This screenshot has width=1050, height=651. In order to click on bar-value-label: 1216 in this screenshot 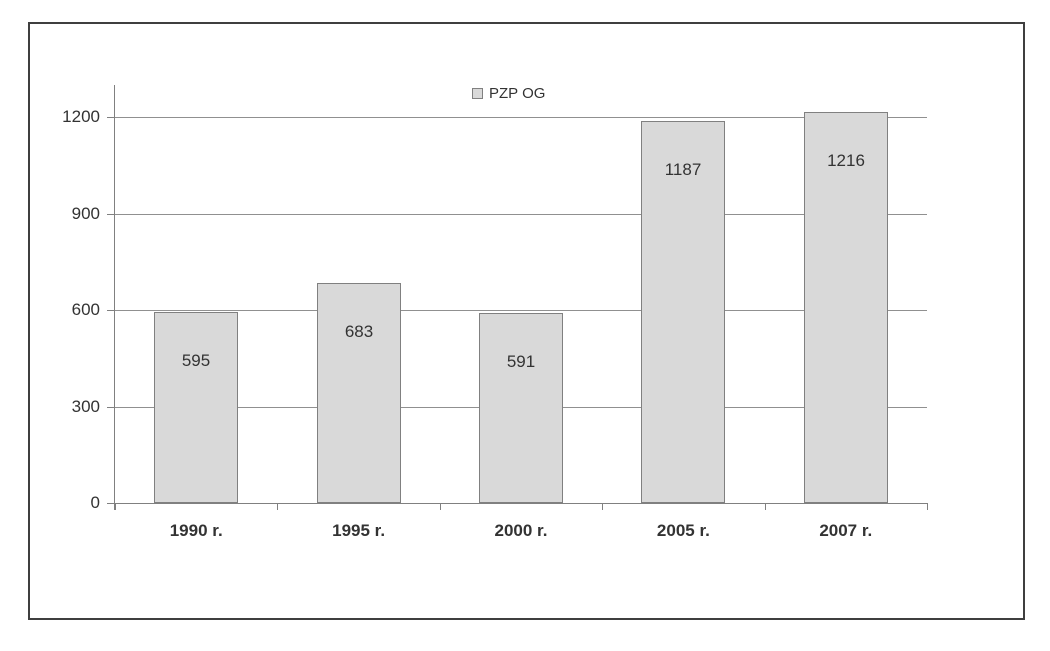, I will do `click(846, 160)`.